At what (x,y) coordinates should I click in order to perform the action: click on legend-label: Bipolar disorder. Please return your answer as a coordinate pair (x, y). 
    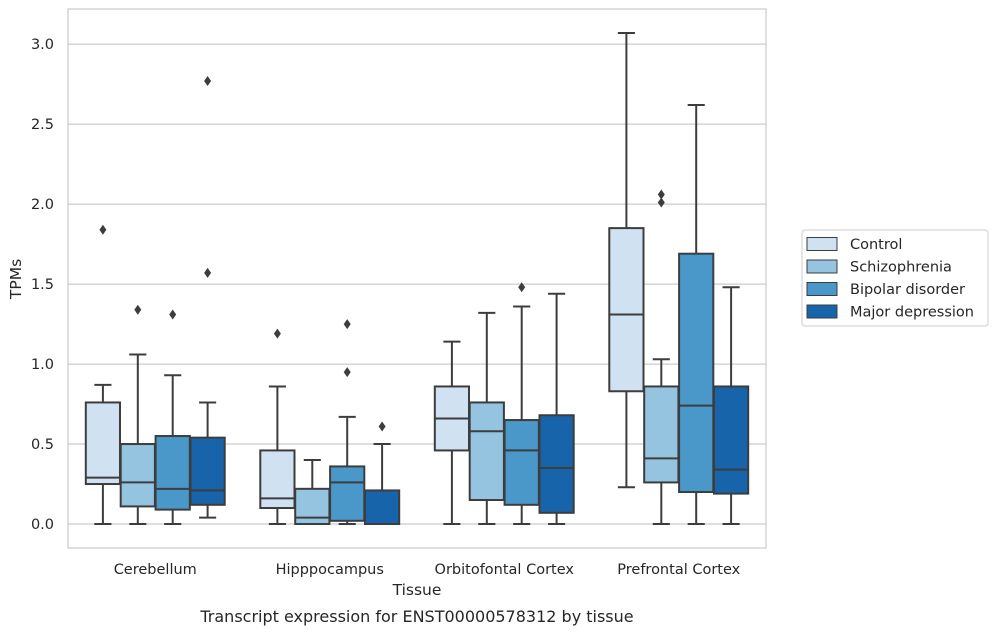
    Looking at the image, I should click on (907, 290).